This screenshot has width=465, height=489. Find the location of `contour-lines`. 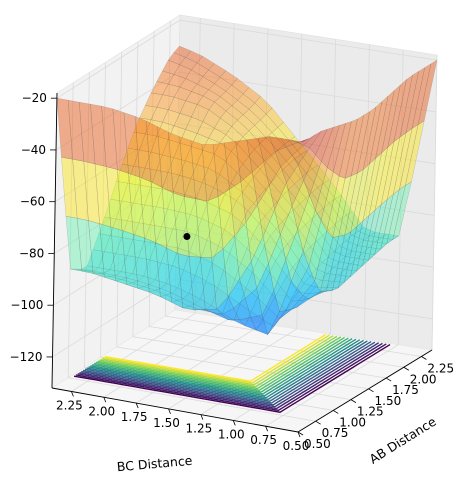

contour-lines is located at coordinates (232, 373).